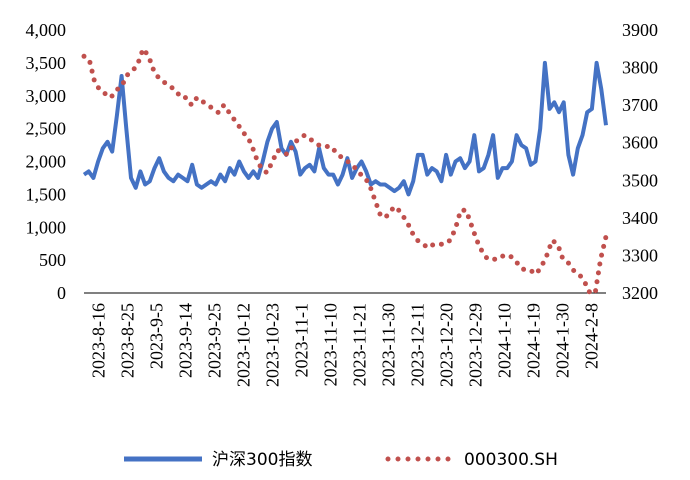 This screenshot has width=690, height=480. What do you see at coordinates (262, 460) in the screenshot?
I see `legend-label-hs300: 沪深300指数` at bounding box center [262, 460].